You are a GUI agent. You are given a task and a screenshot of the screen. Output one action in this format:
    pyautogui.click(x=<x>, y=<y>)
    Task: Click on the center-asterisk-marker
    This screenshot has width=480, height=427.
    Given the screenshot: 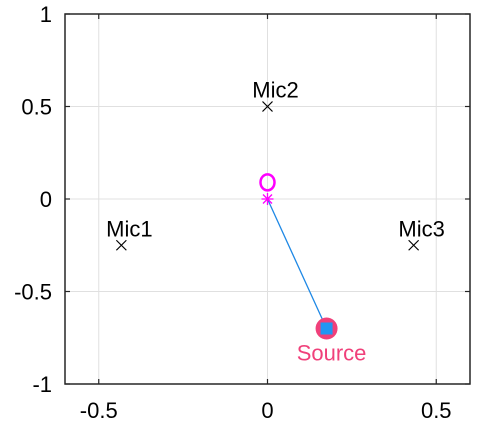 What is the action you would take?
    pyautogui.click(x=267, y=199)
    